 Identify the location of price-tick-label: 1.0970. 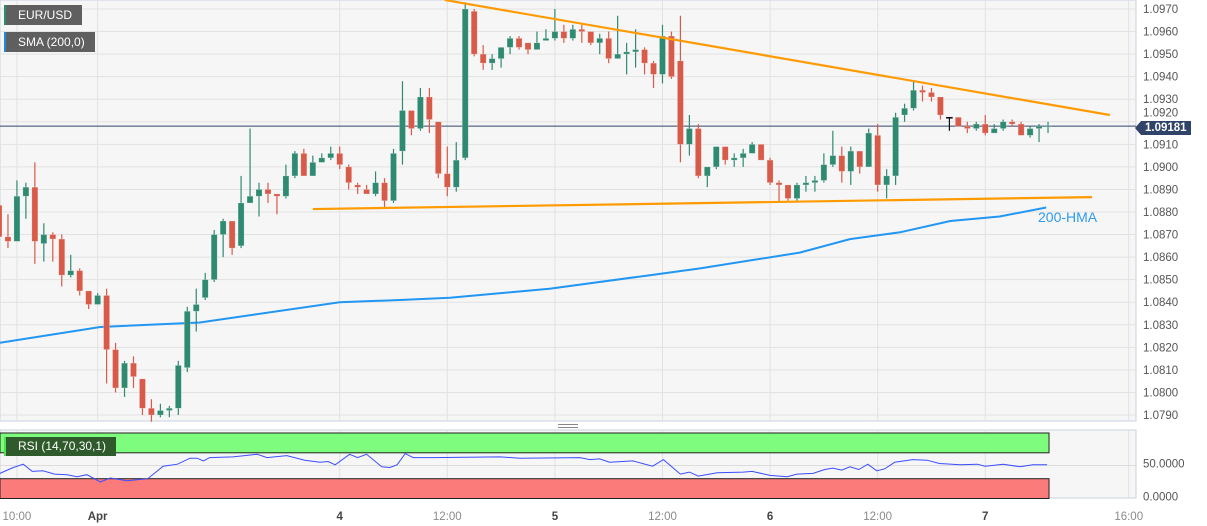
(1160, 10).